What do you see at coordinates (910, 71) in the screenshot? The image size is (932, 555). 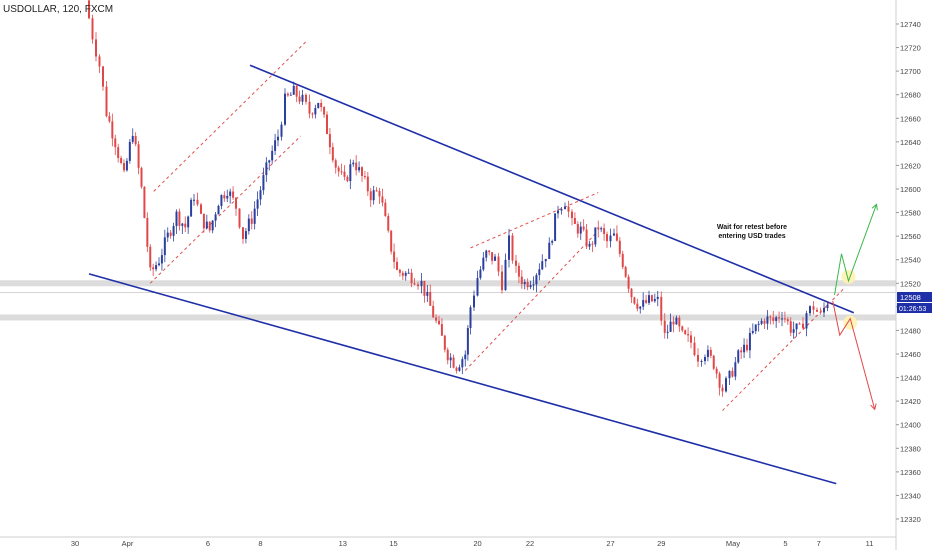 I see `y-tick-label: 12700` at bounding box center [910, 71].